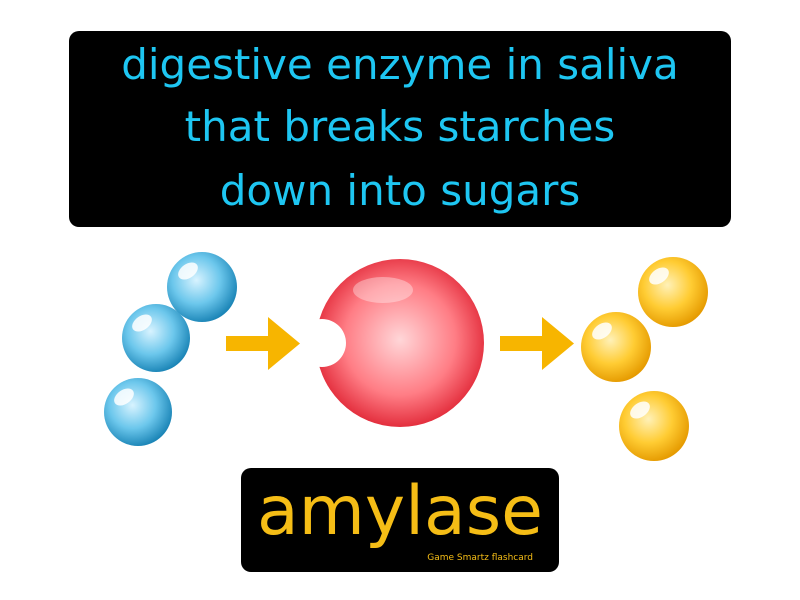 This screenshot has height=600, width=800. What do you see at coordinates (400, 126) in the screenshot?
I see `definition-line-2: that breaks starches` at bounding box center [400, 126].